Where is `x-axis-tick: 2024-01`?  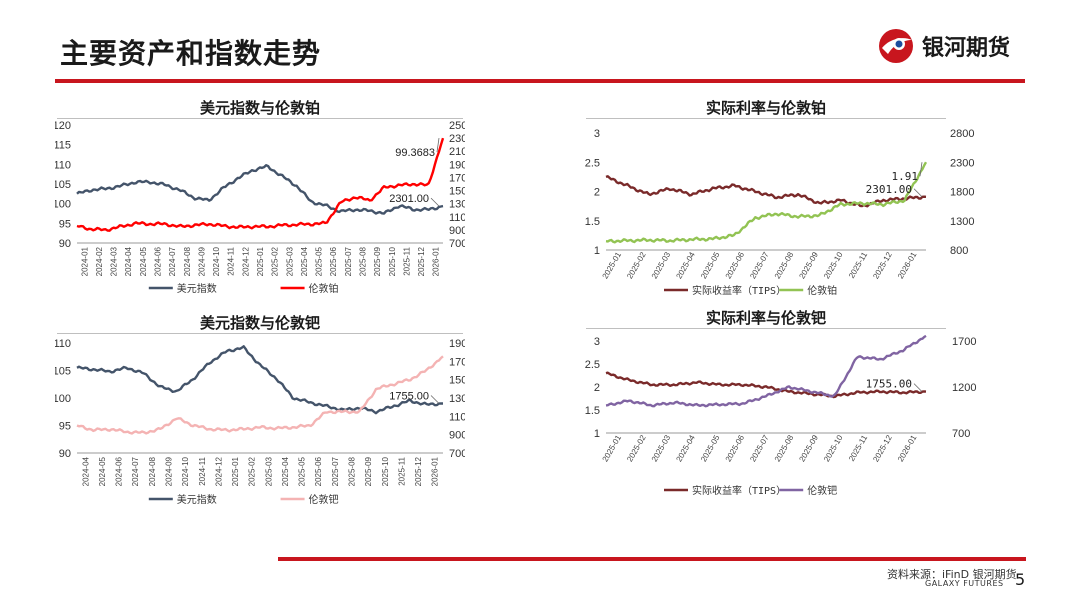
x-axis-tick: 2024-01 is located at coordinates (84, 261).